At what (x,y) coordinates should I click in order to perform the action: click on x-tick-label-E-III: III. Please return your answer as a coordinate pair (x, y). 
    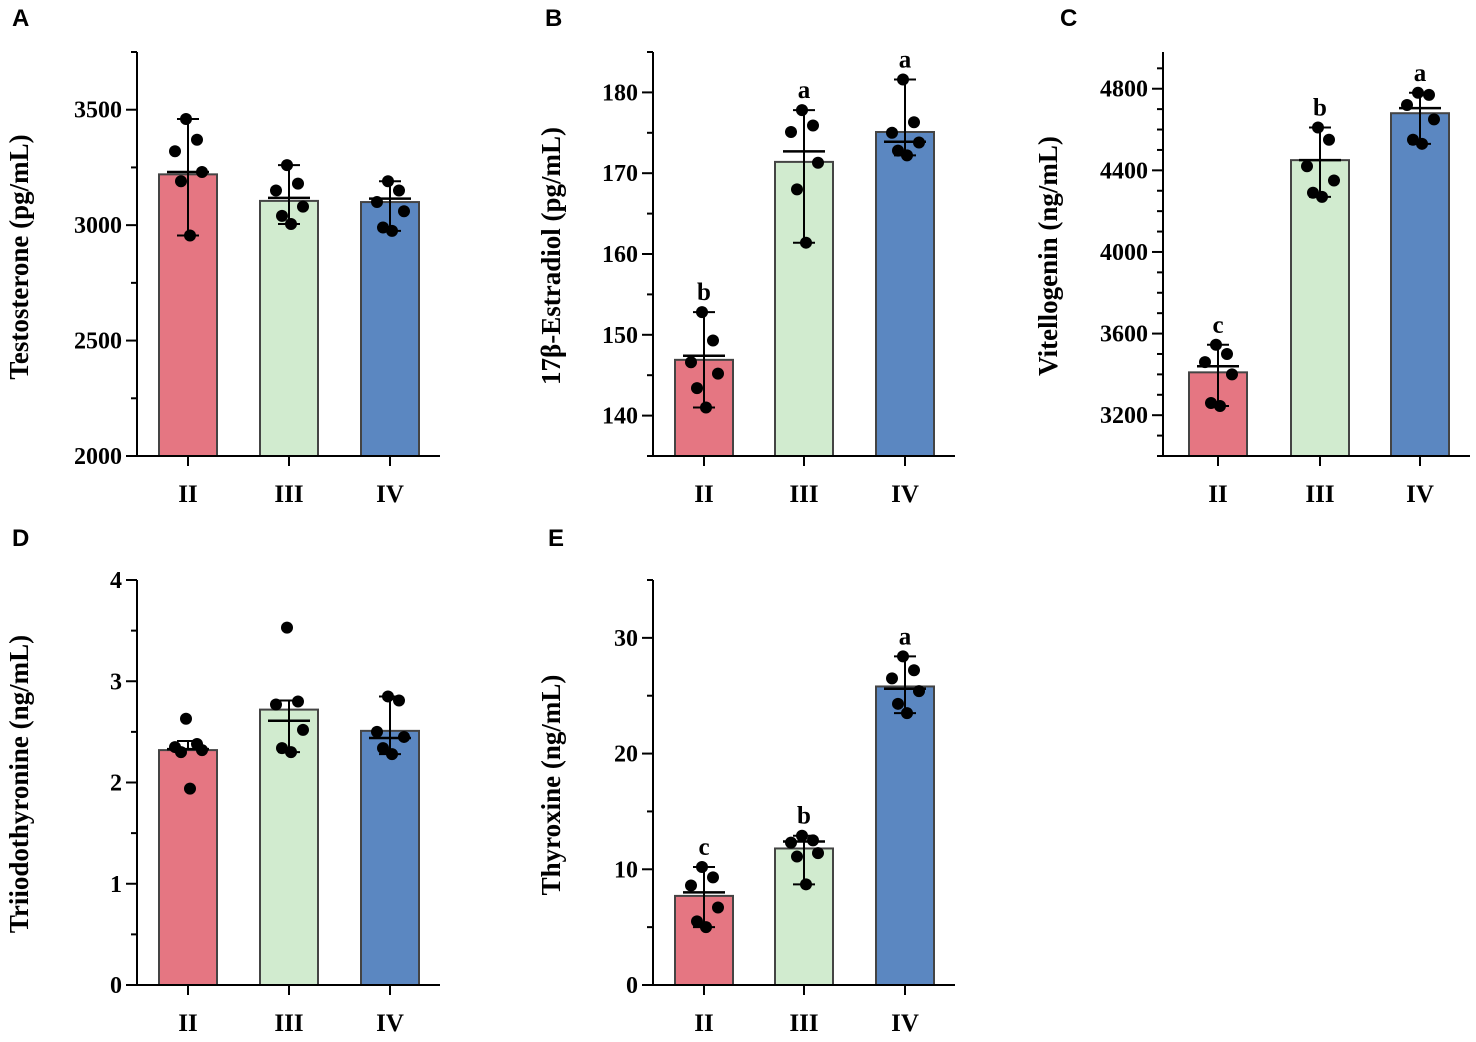
    Looking at the image, I should click on (803, 1023).